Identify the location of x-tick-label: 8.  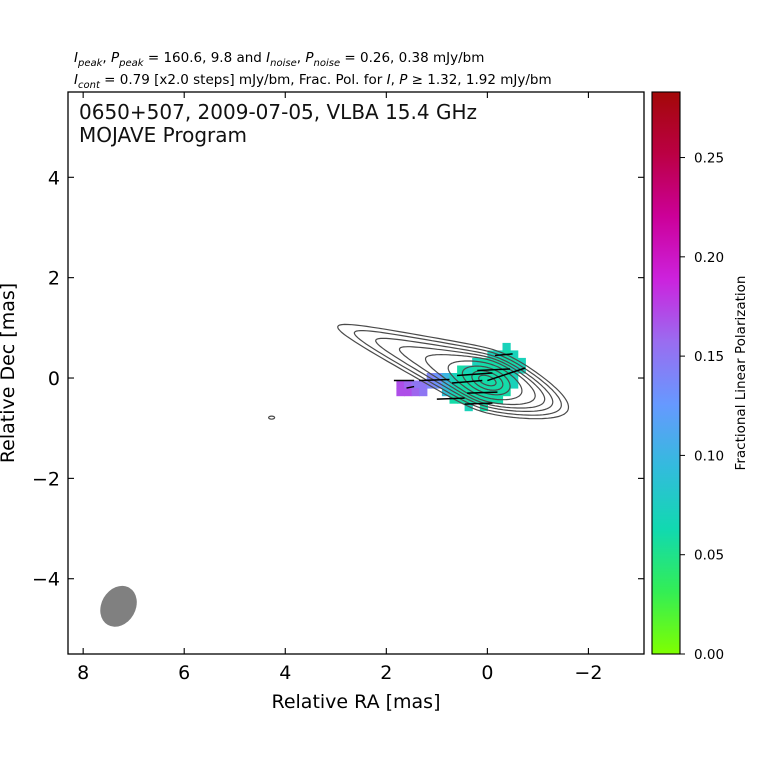
(83, 673).